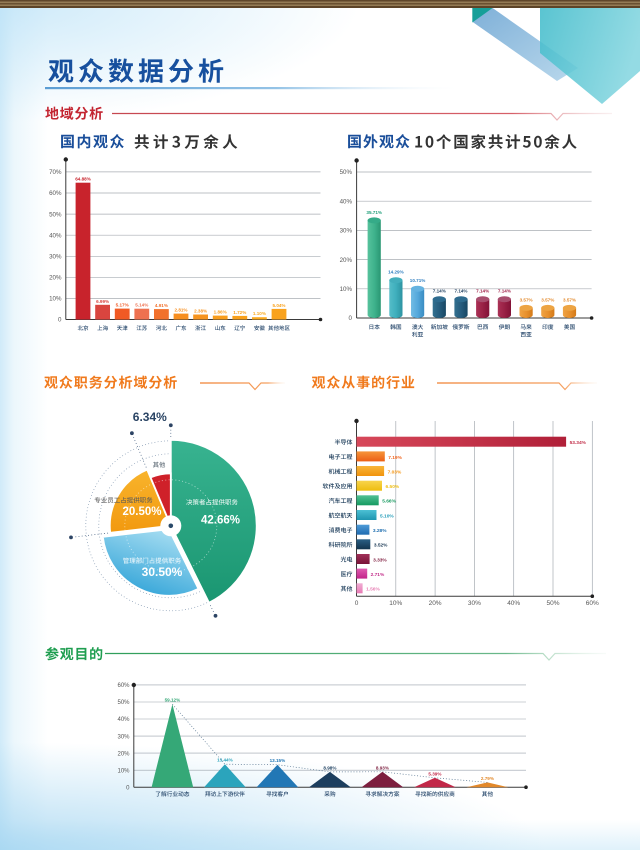  Describe the element at coordinates (393, 487) in the screenshot. I see `svg-text: 6.50%` at that location.